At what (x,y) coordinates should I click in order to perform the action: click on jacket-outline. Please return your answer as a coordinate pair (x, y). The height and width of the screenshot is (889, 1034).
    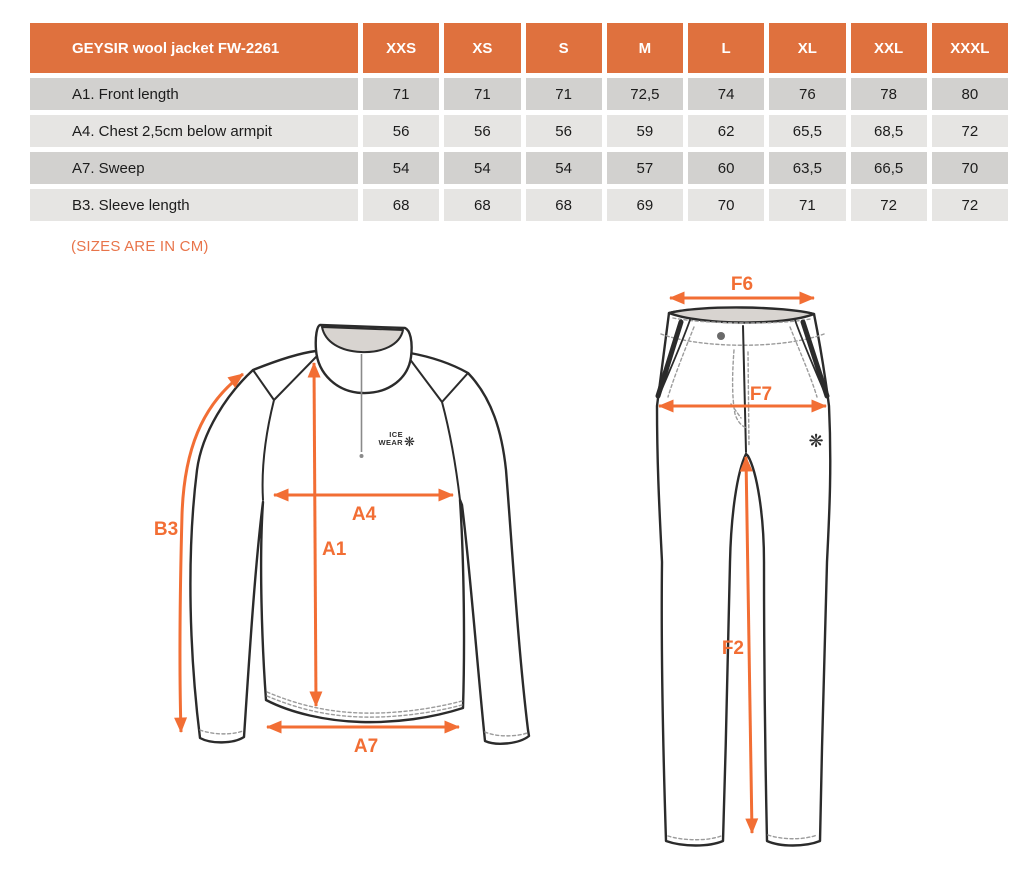
    Looking at the image, I should click on (360, 547).